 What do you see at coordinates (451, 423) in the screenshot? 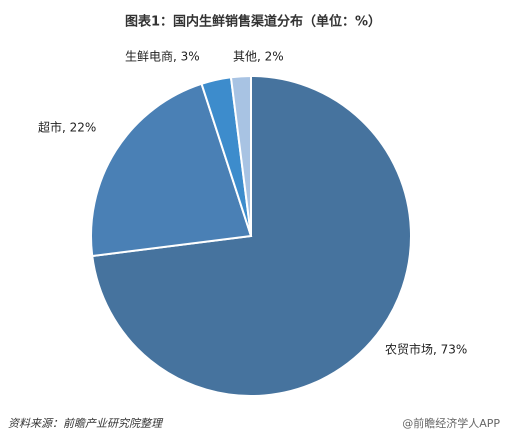
I see `credit: @前瞻经济学人APP` at bounding box center [451, 423].